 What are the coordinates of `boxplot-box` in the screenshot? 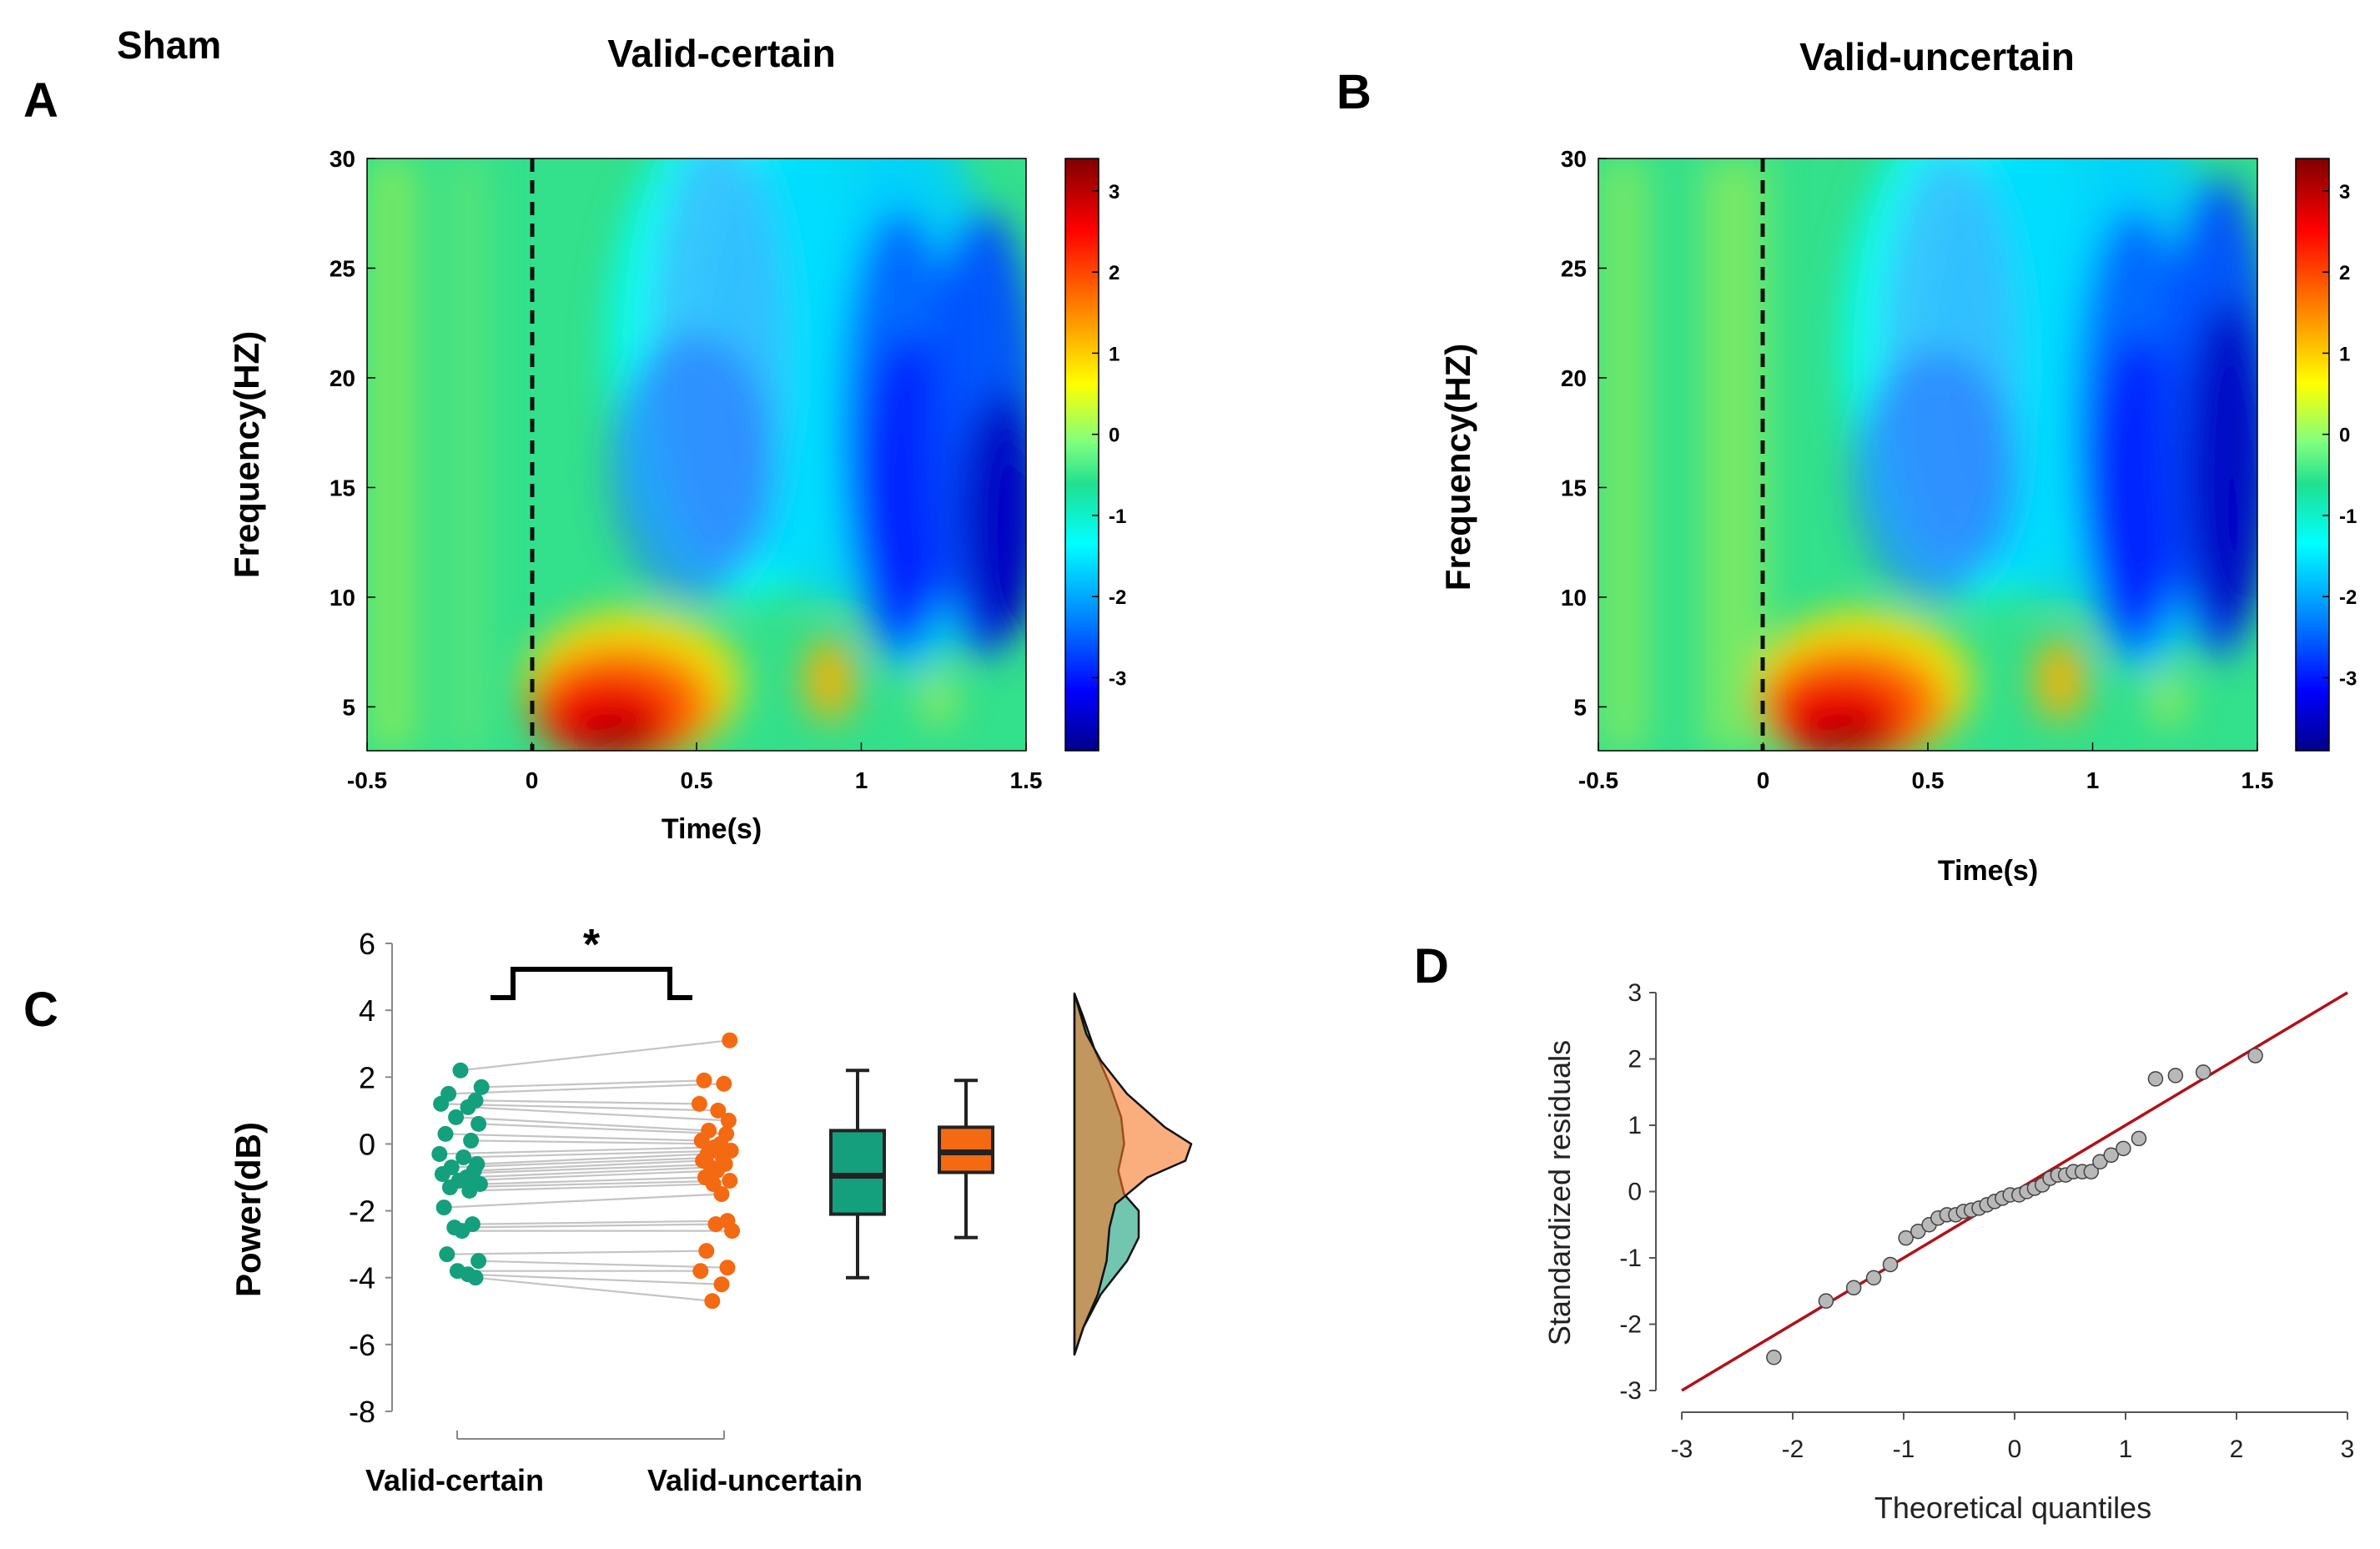 It's located at (857, 1172).